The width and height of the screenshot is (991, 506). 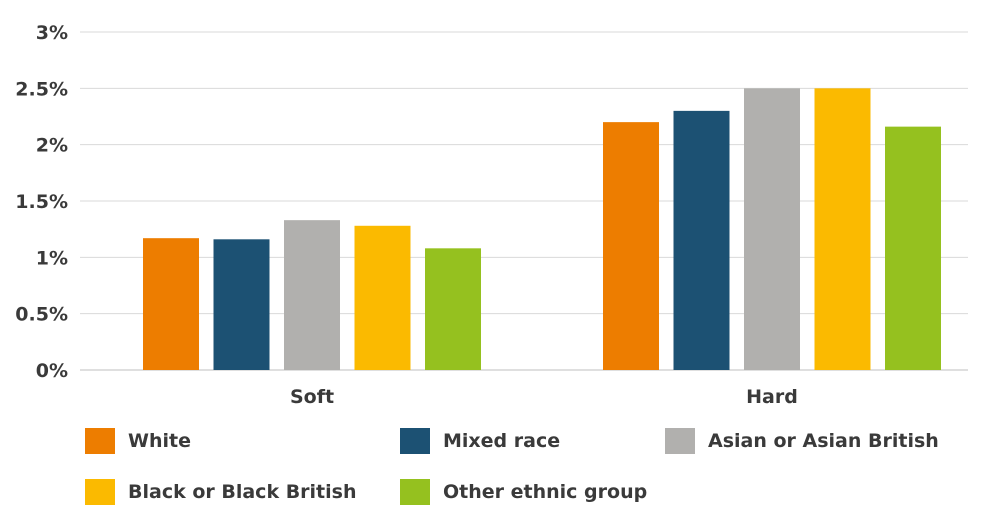 I want to click on y-tick-label: 1.5%, so click(x=41, y=202).